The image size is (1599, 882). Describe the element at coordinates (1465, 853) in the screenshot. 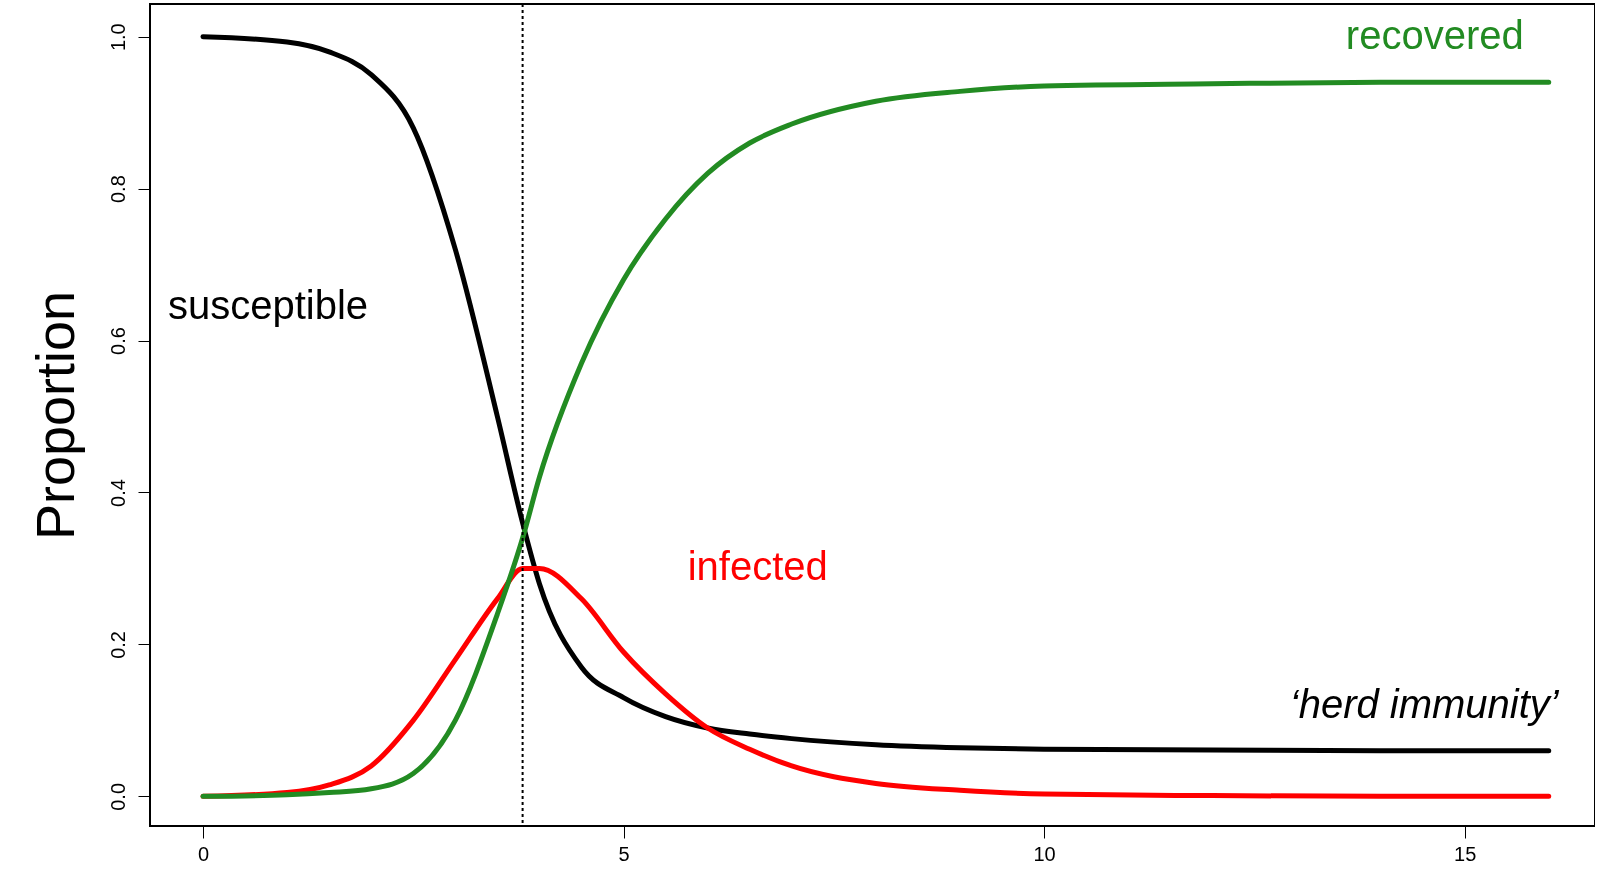

I see `x-tick-label: 15` at that location.